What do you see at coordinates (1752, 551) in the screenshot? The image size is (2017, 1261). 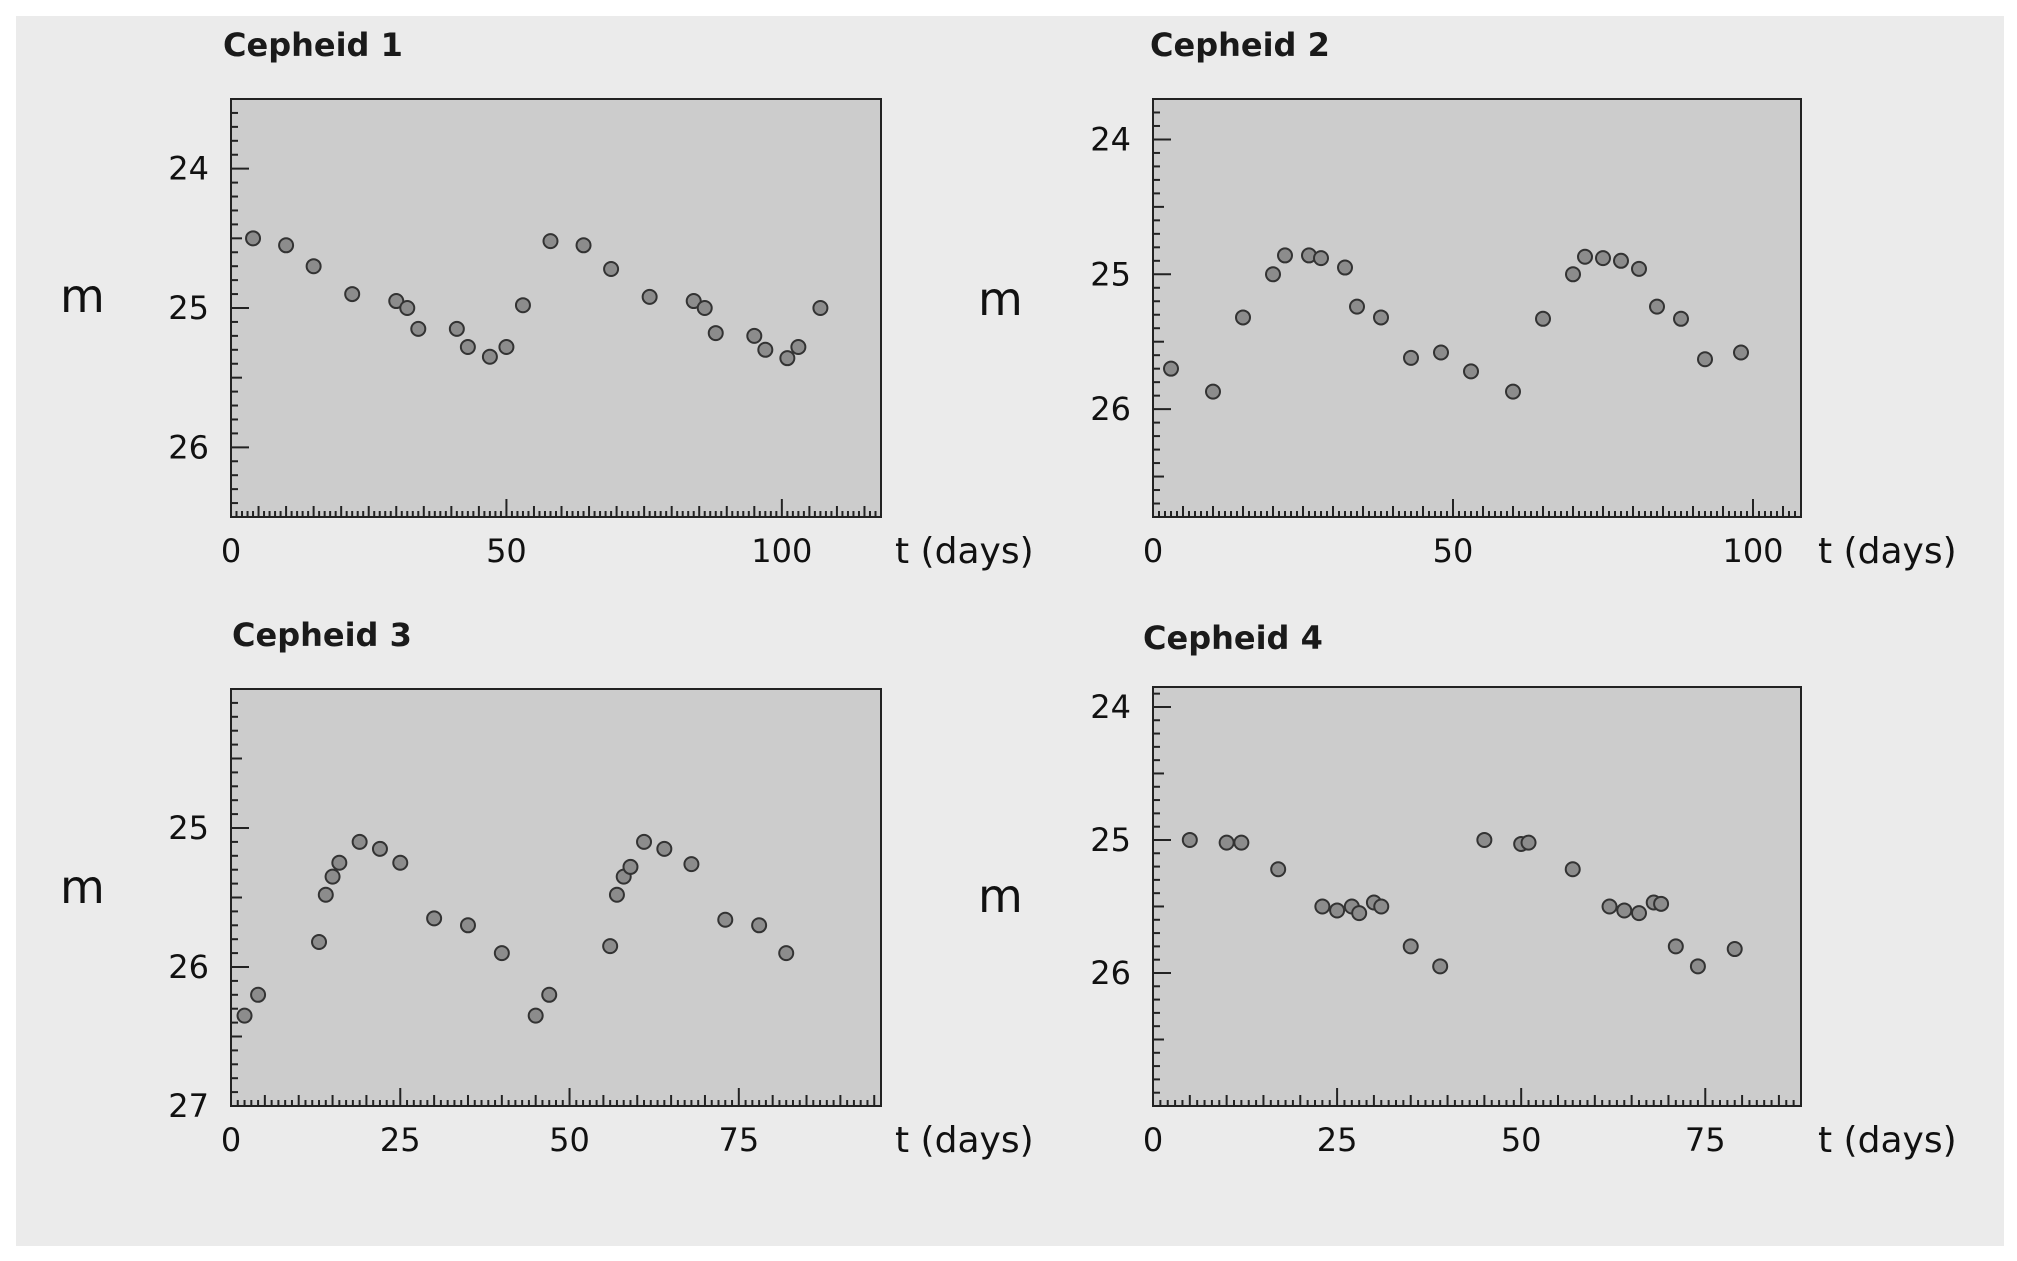 I see `x-tick-label: 100` at bounding box center [1752, 551].